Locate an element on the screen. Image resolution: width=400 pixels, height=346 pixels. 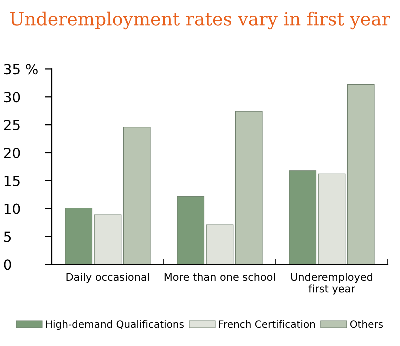
x-tick-label: More than one school is located at coordinates (220, 277).